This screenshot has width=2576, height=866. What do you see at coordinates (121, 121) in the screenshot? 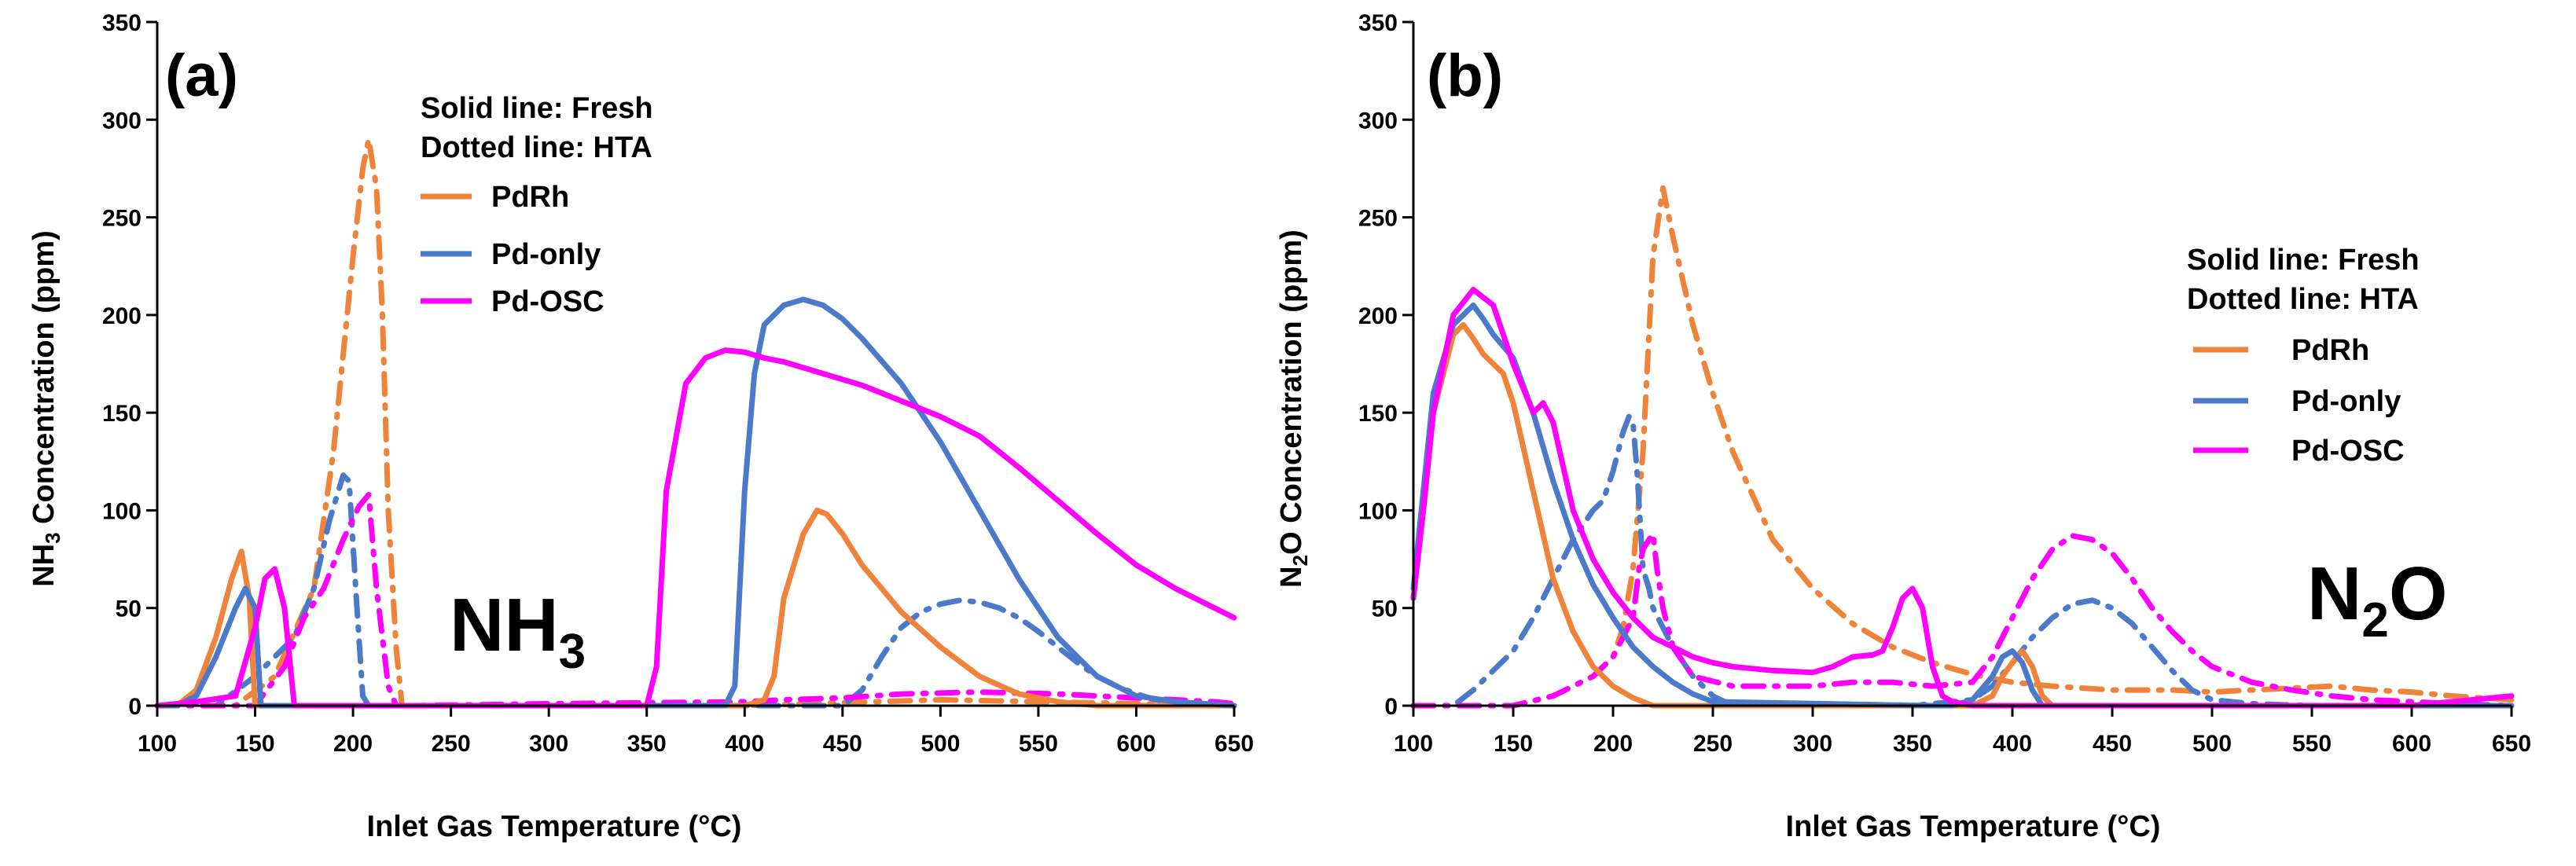
I see `y-tick-label-a-300: 300` at bounding box center [121, 121].